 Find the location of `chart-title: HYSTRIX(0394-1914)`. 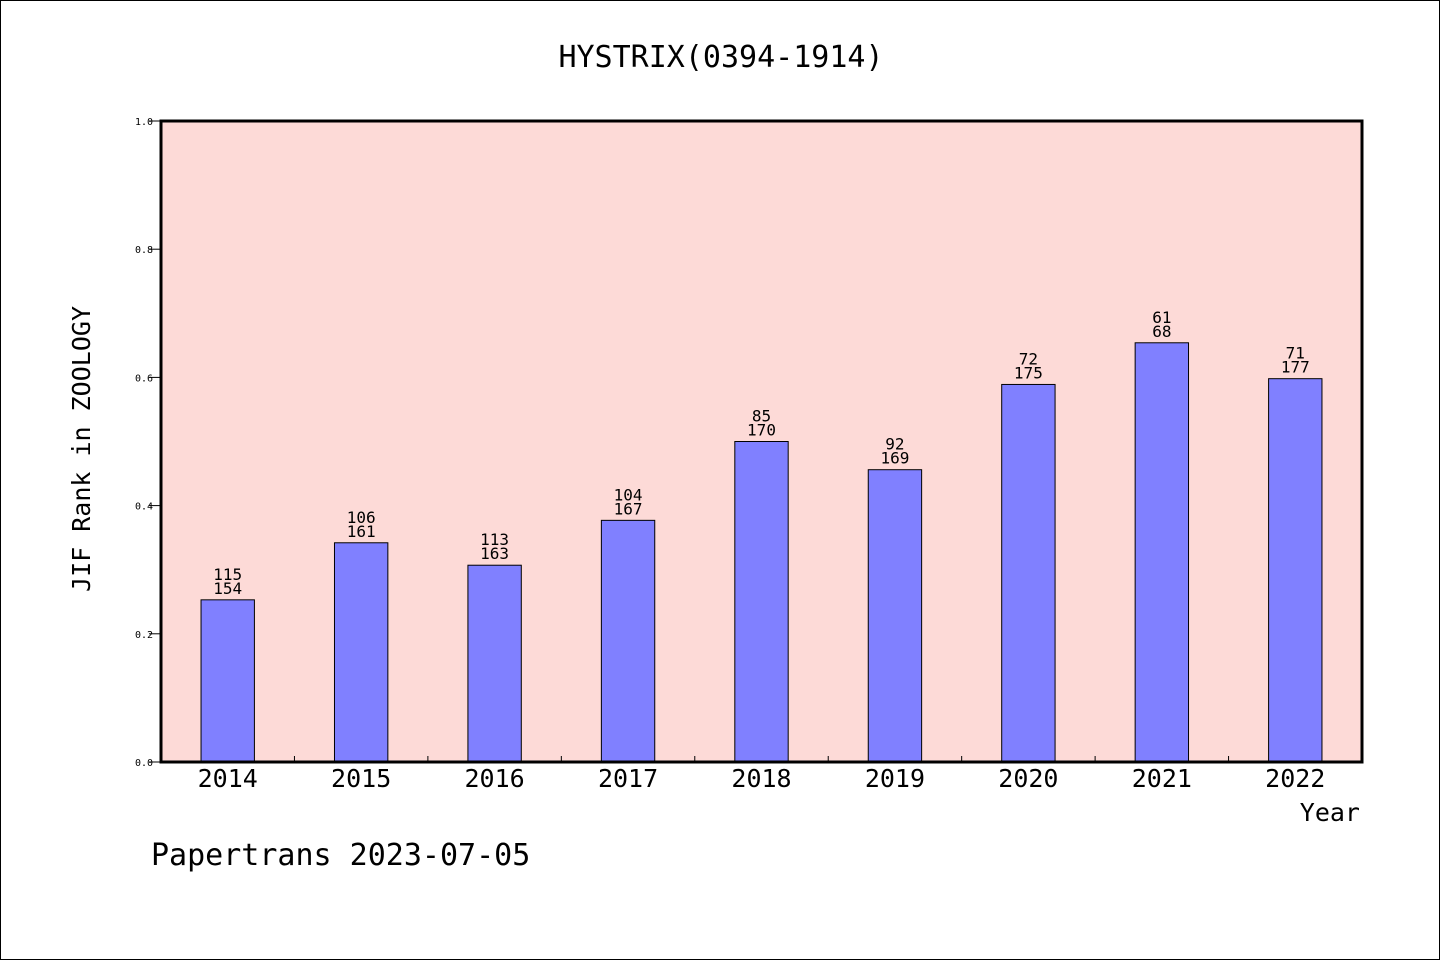

chart-title: HYSTRIX(0394-1914) is located at coordinates (720, 57).